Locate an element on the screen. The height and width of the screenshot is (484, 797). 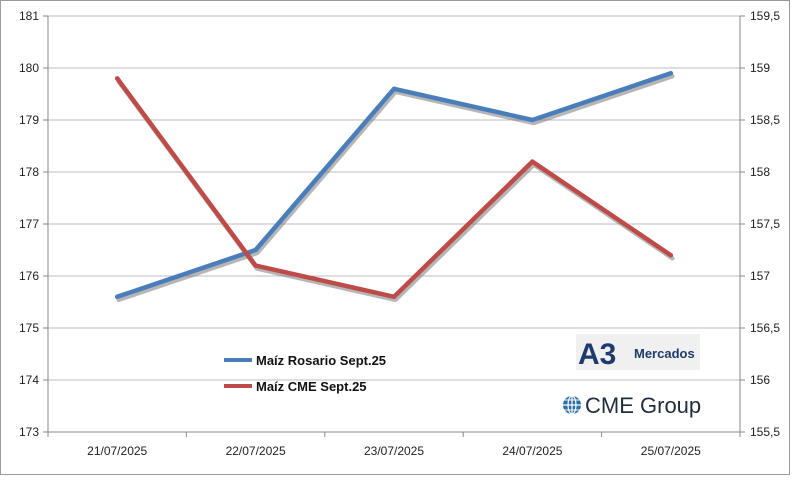
cme-group-logo: CME Group is located at coordinates (632, 405).